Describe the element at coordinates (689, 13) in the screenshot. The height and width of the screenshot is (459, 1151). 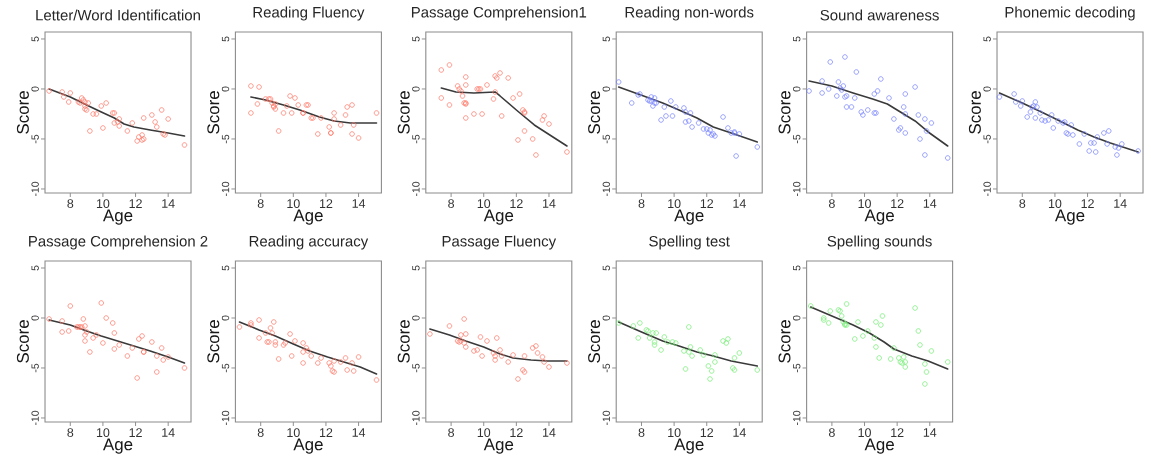
I see `chart-title: Reading non-words` at that location.